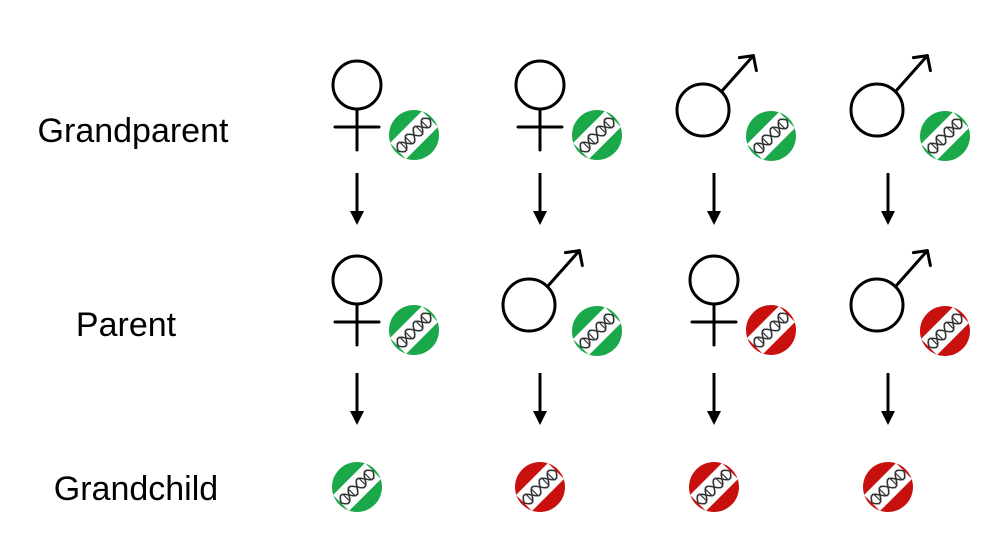 This screenshot has height=536, width=997. What do you see at coordinates (126, 325) in the screenshot?
I see `row-label-parent: Parent` at bounding box center [126, 325].